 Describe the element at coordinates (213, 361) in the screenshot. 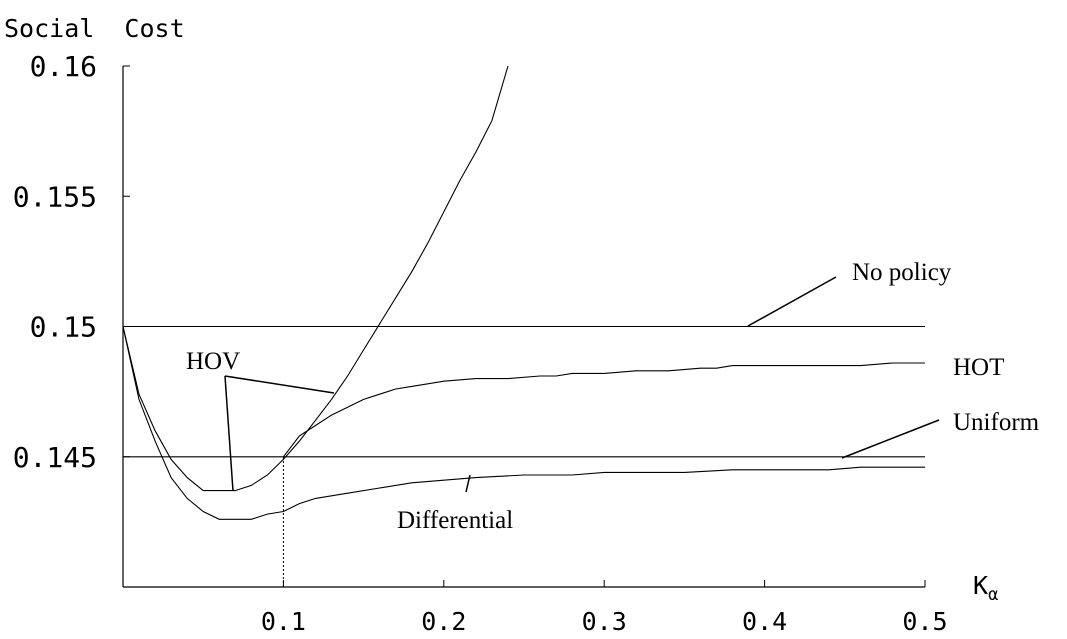

I see `label-hov: HOV` at that location.